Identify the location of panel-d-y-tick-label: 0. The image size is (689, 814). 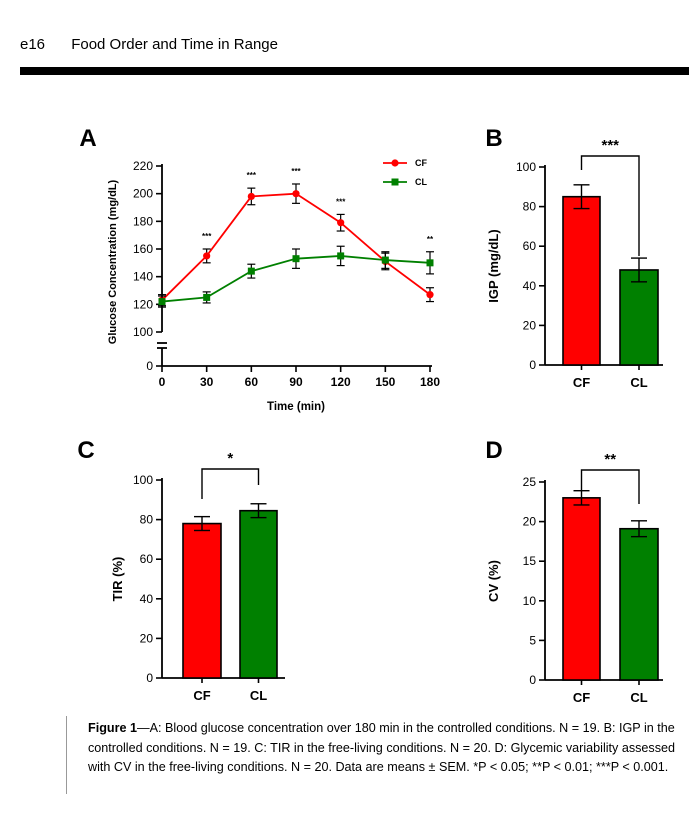
(532, 680).